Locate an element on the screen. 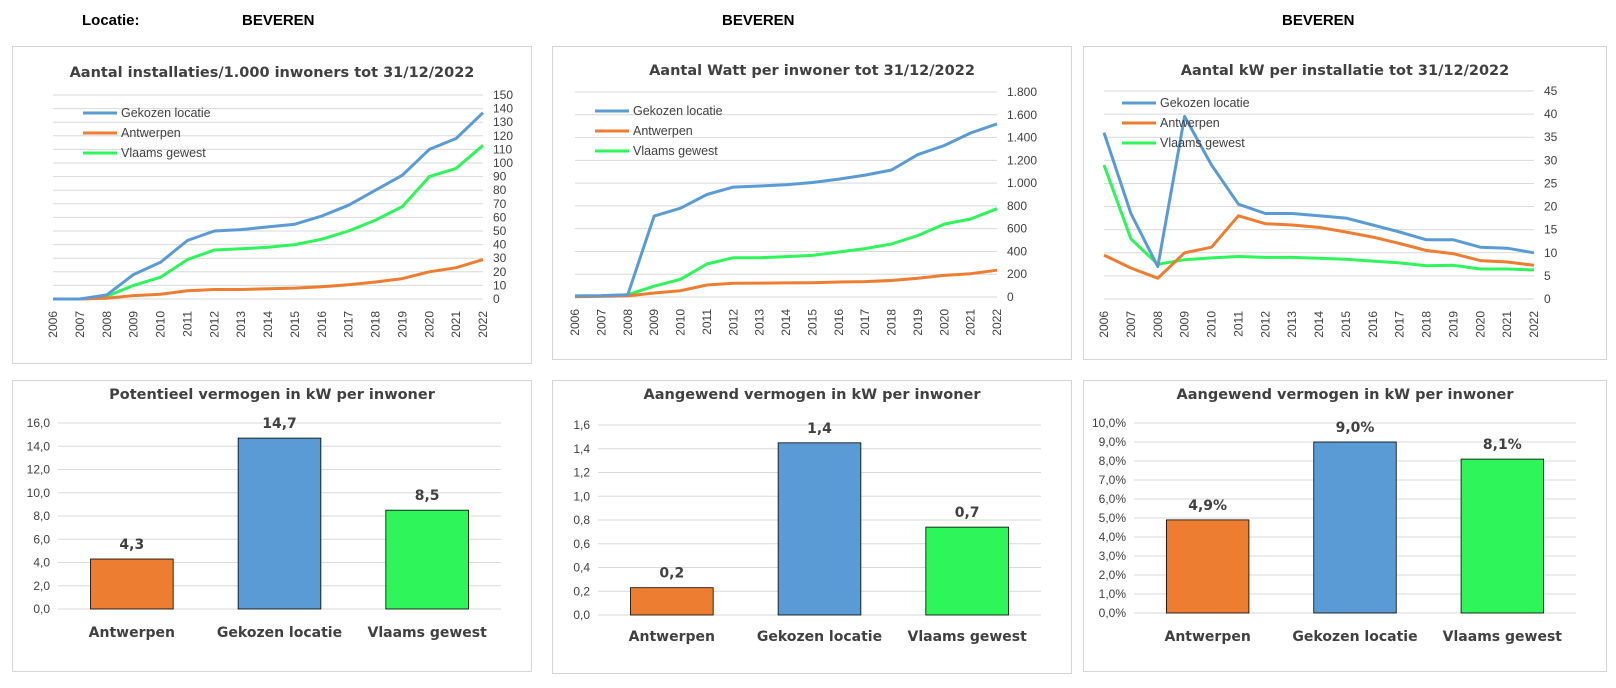 The height and width of the screenshot is (688, 1616). chart-title: Aangewend vermogen in kW per inwoner is located at coordinates (1345, 395).